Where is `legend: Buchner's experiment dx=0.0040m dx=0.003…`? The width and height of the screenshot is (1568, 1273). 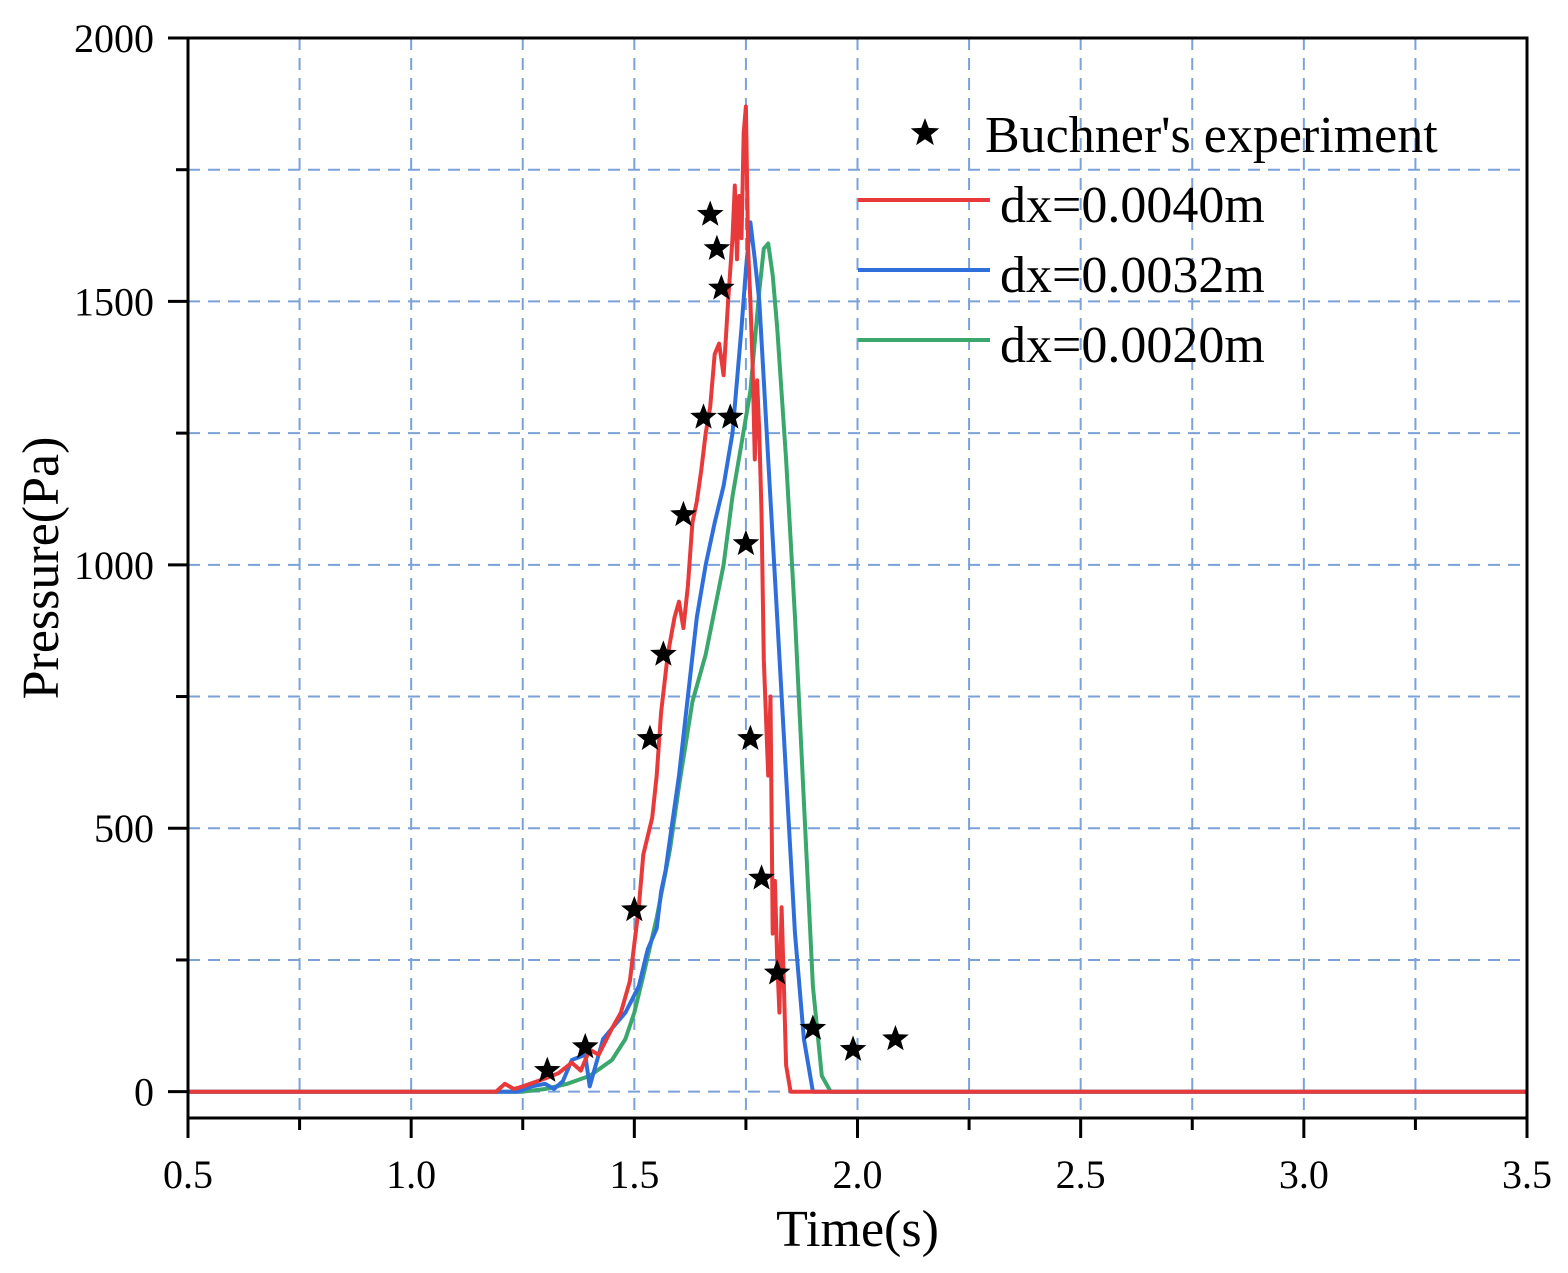
legend: Buchner's experiment dx=0.0040m dx=0.003… is located at coordinates (1148, 240).